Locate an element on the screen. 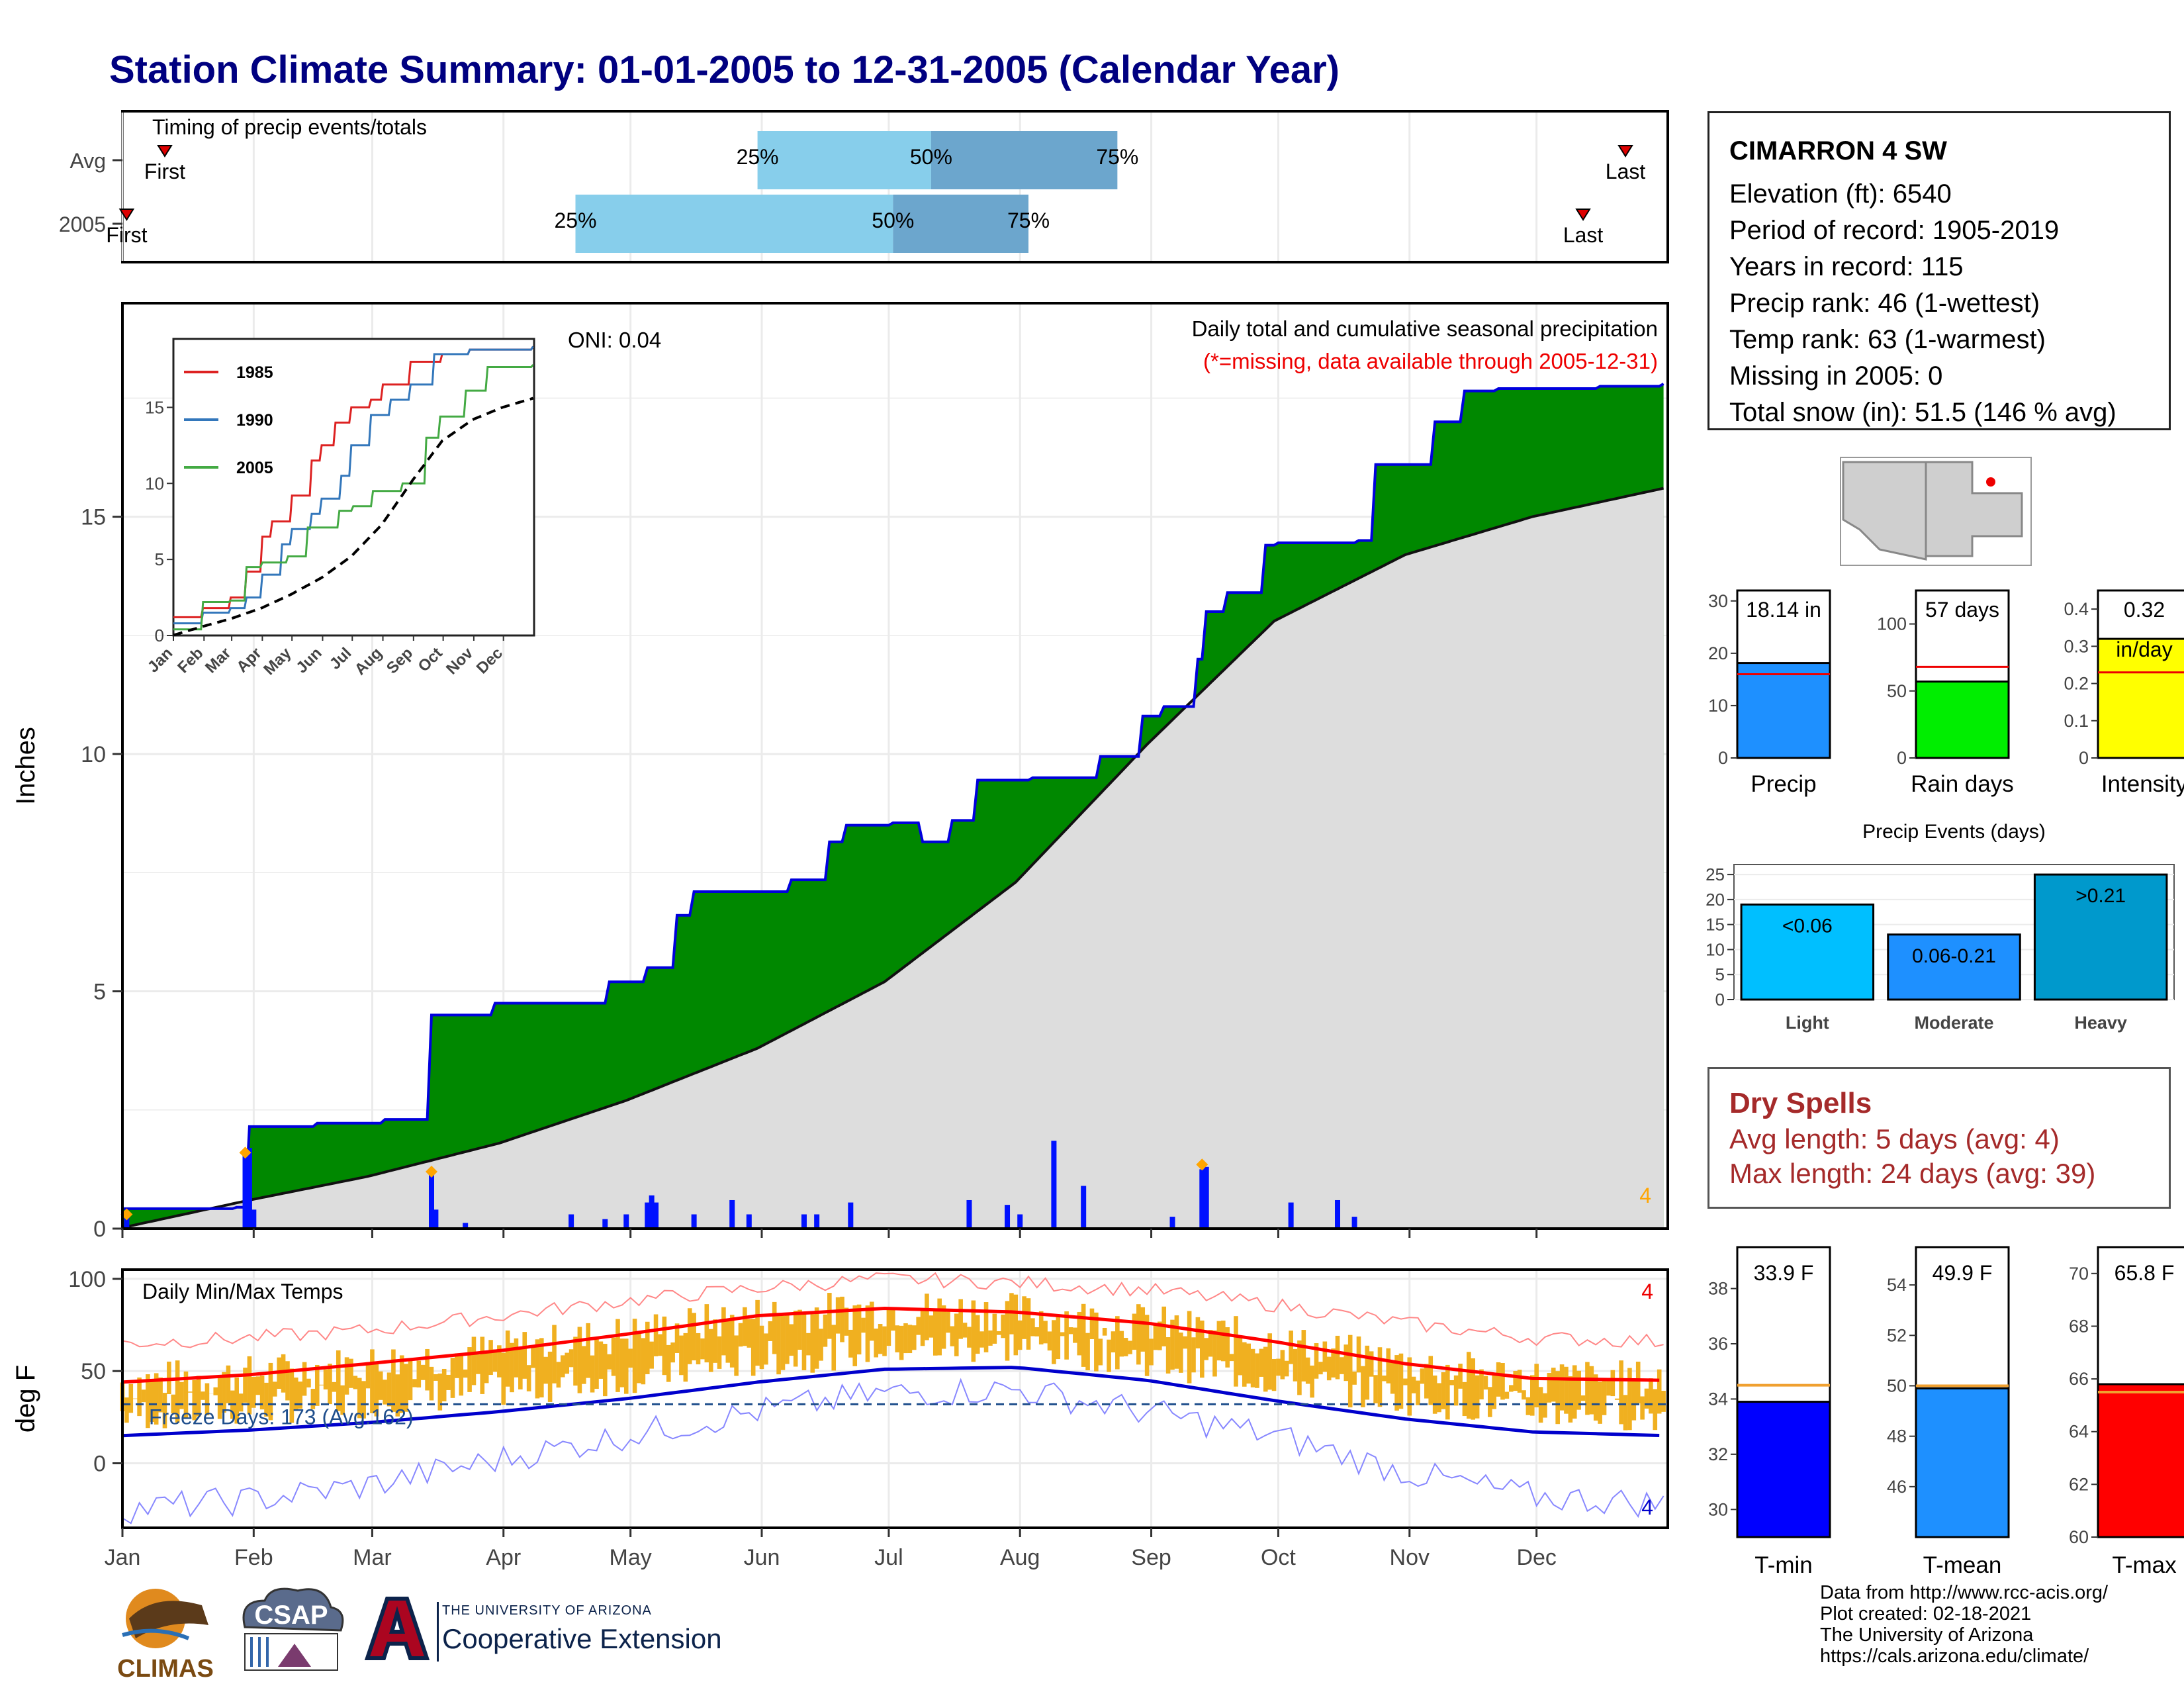 This screenshot has height=1688, width=2184. temp-frame is located at coordinates (895, 1398).